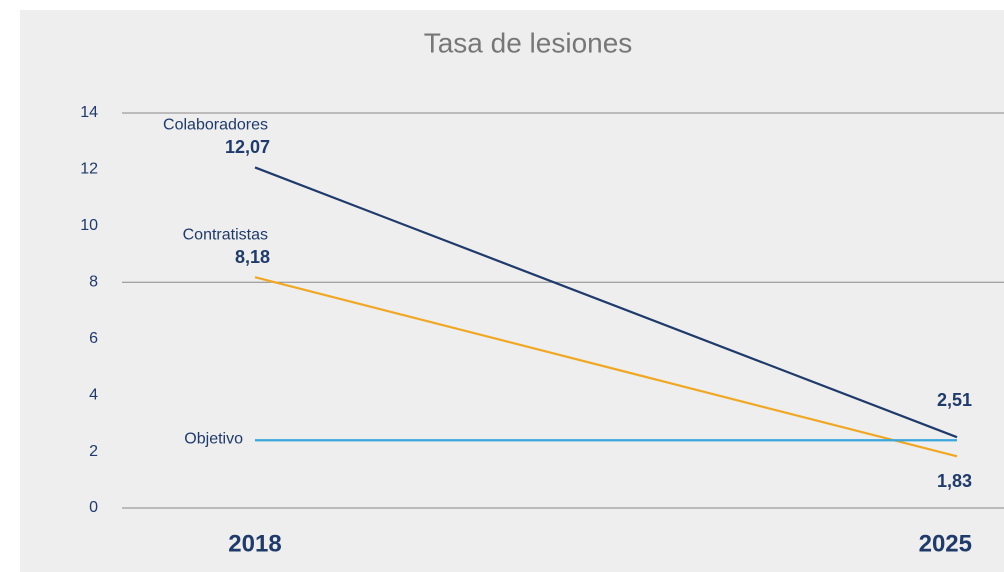 The image size is (1004, 572). I want to click on value-label: 2,51, so click(954, 400).